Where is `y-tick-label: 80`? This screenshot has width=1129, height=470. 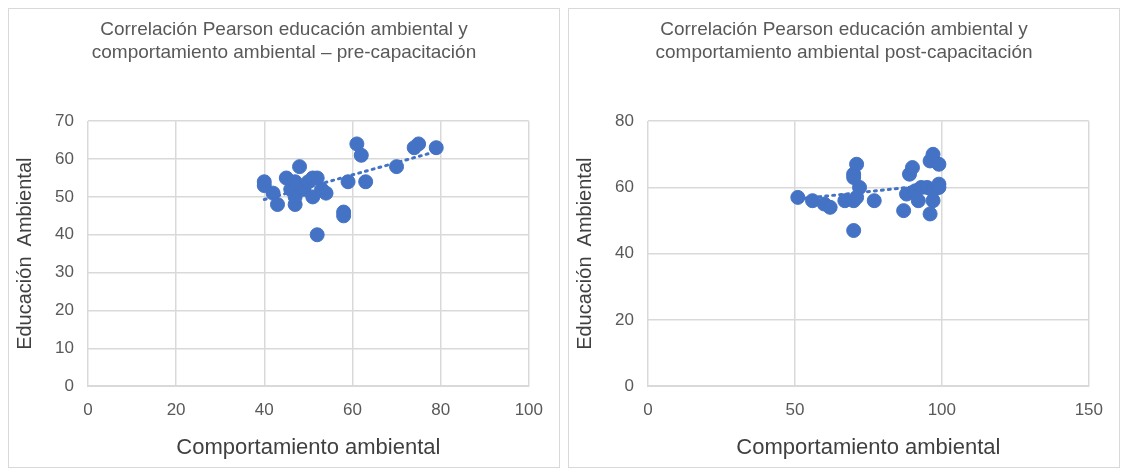
y-tick-label: 80 is located at coordinates (624, 120).